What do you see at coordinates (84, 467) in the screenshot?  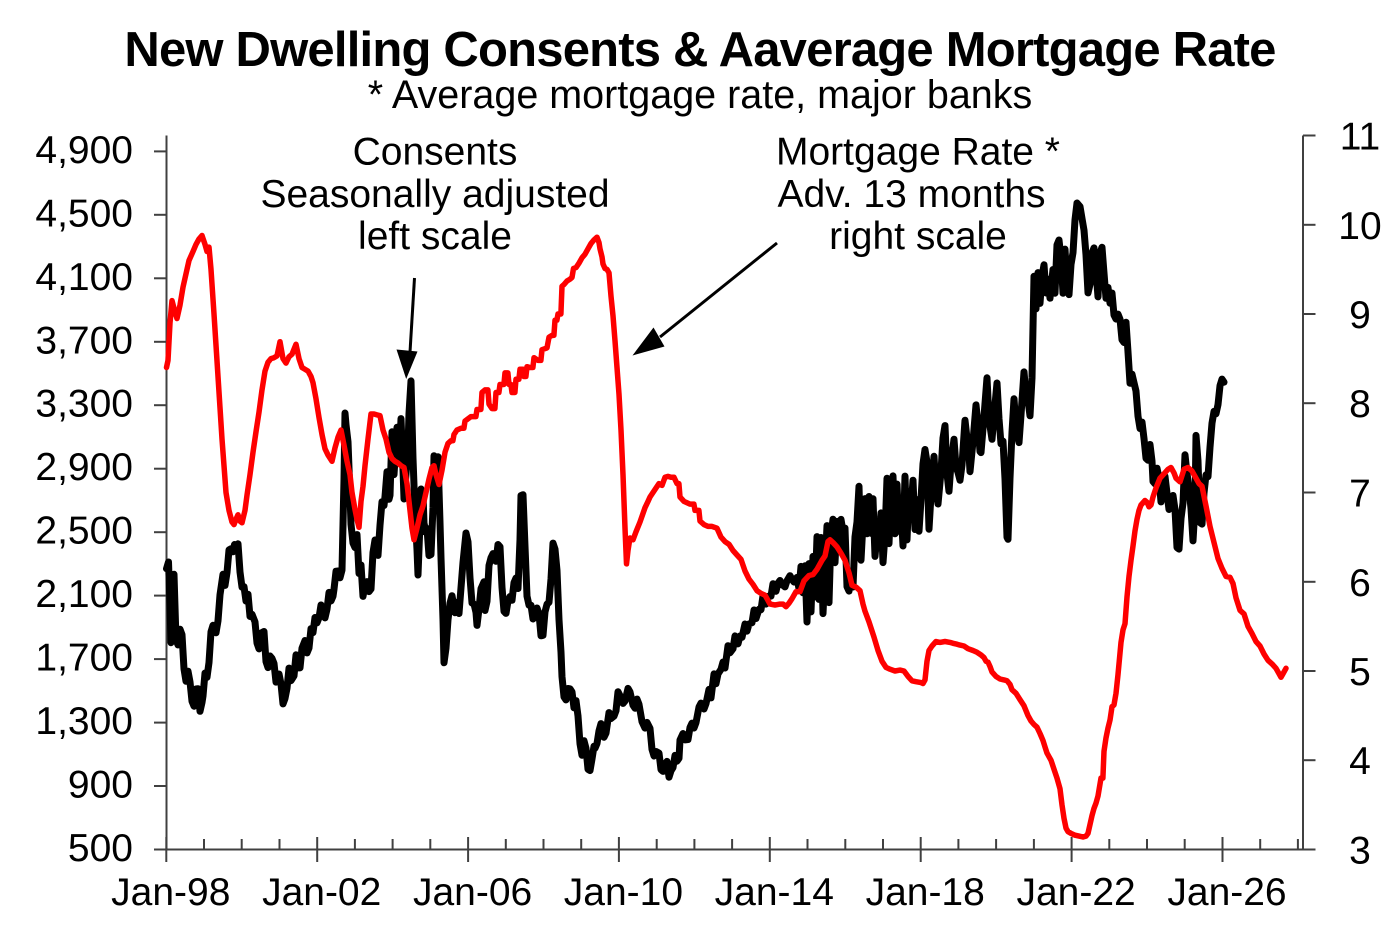 I see `svg-text: 2,900` at bounding box center [84, 467].